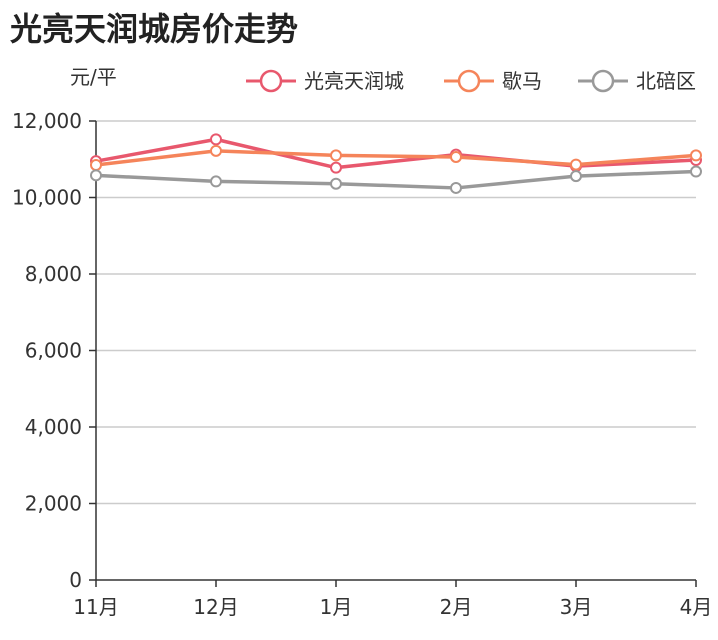 Image resolution: width=718 pixels, height=640 pixels. I want to click on x-tick-label: 2月, so click(456, 607).